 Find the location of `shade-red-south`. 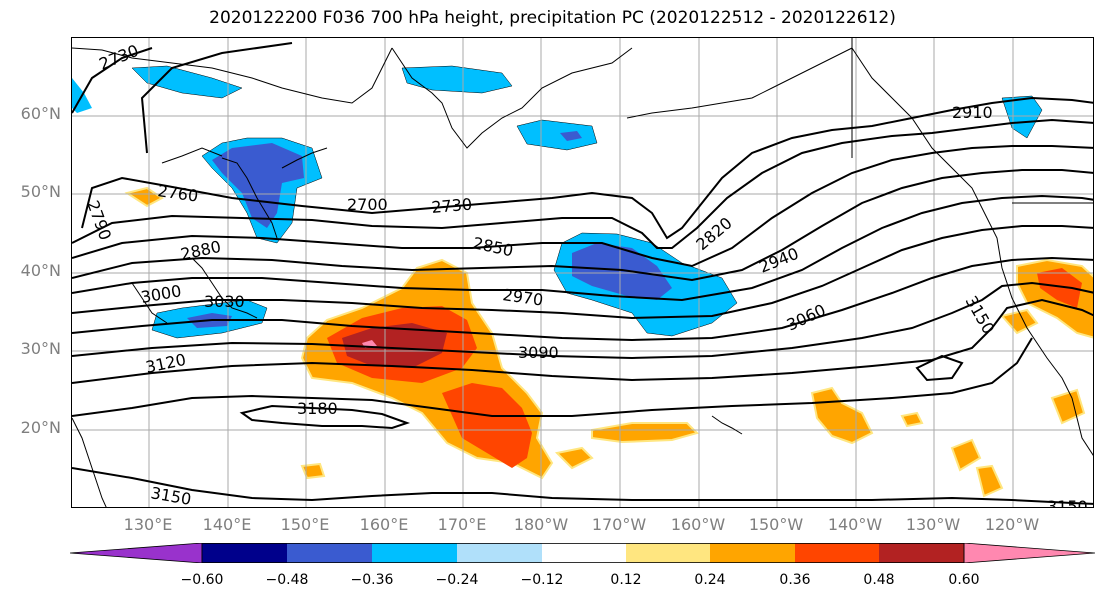

shade-red-south is located at coordinates (487, 425).